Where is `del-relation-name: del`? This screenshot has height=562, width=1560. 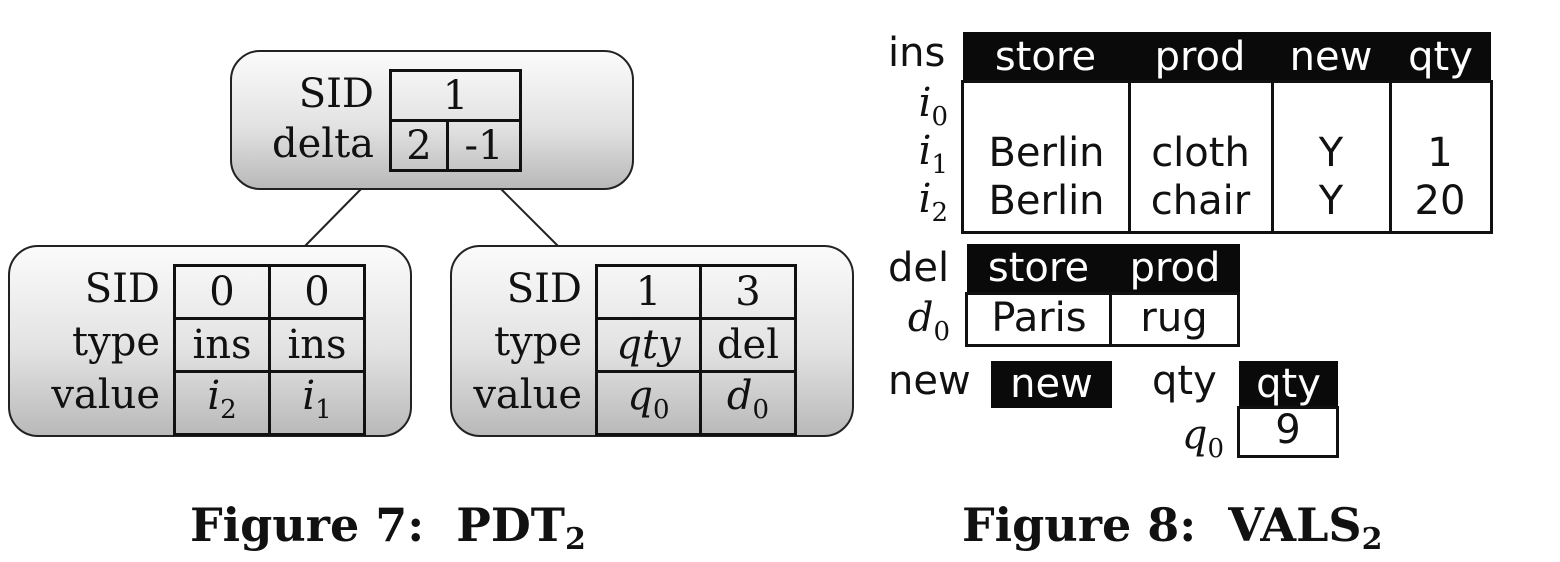
del-relation-name: del is located at coordinates (919, 268).